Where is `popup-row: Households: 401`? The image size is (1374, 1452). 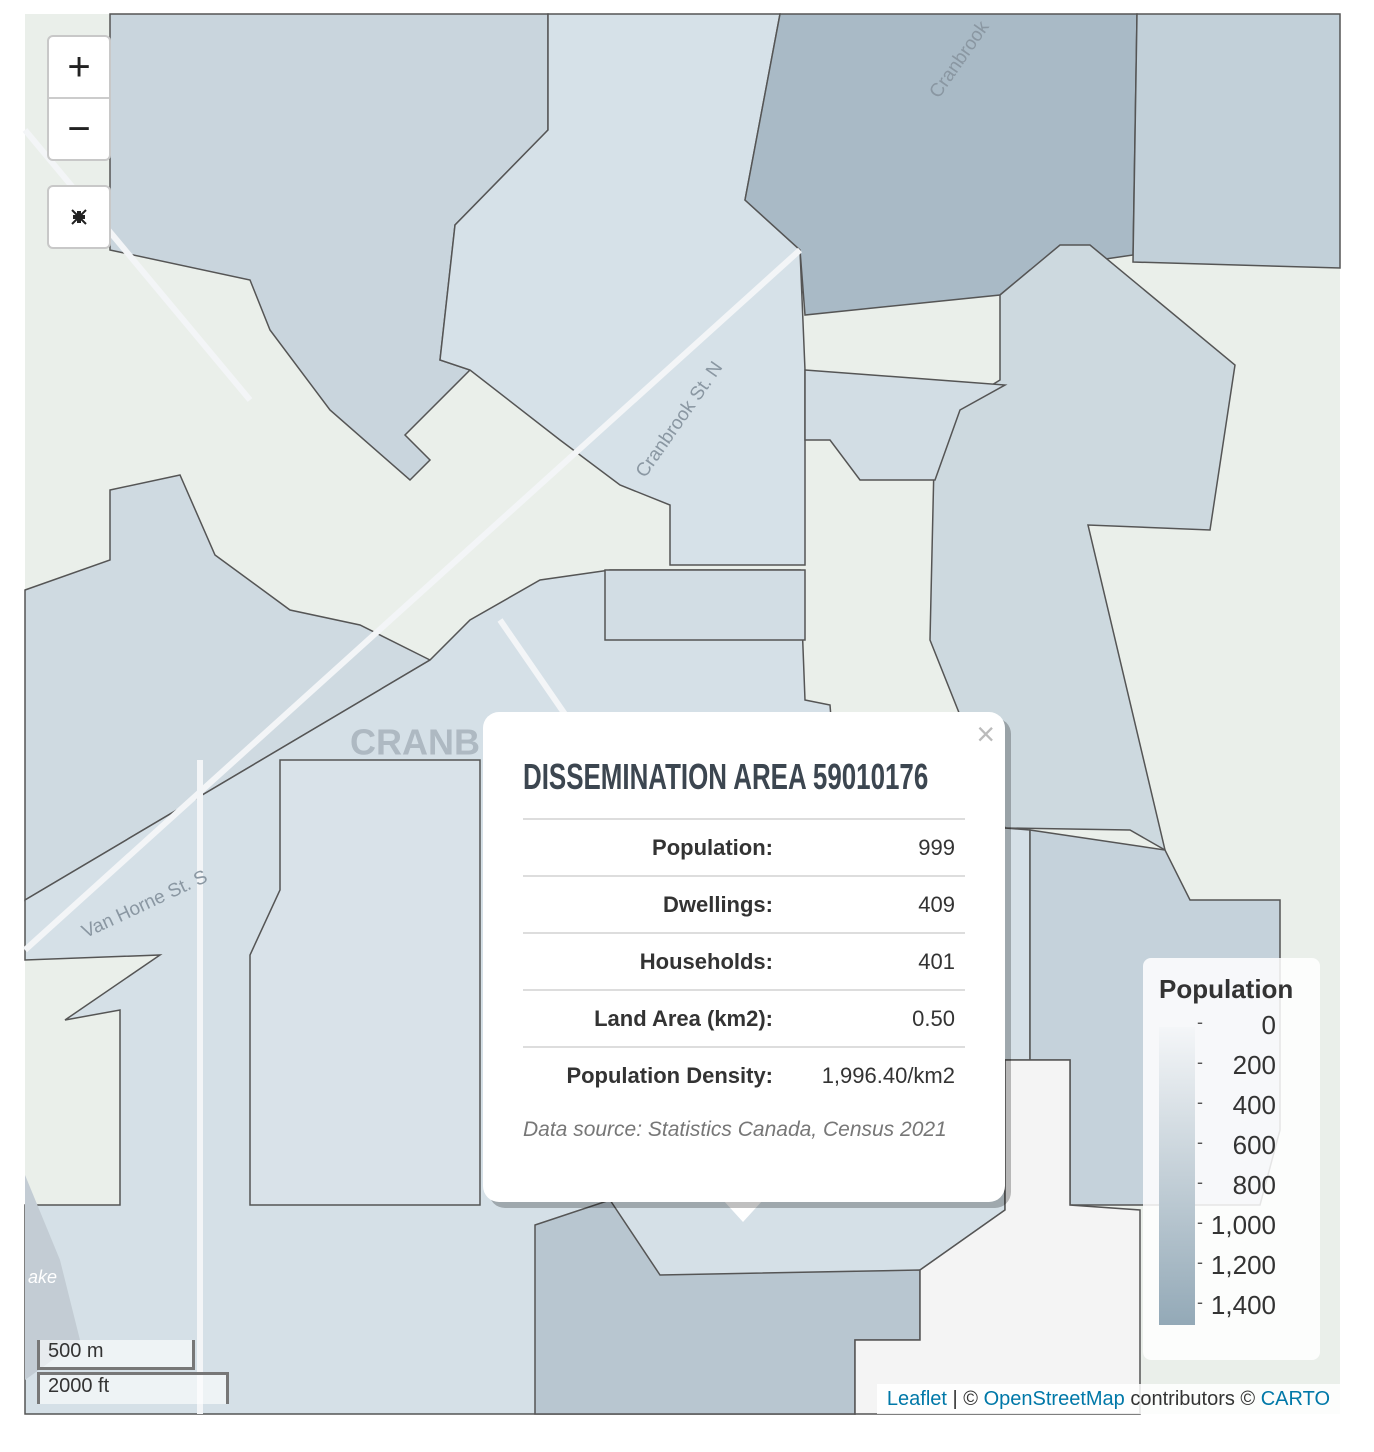
popup-row: Households: 401 is located at coordinates (744, 960).